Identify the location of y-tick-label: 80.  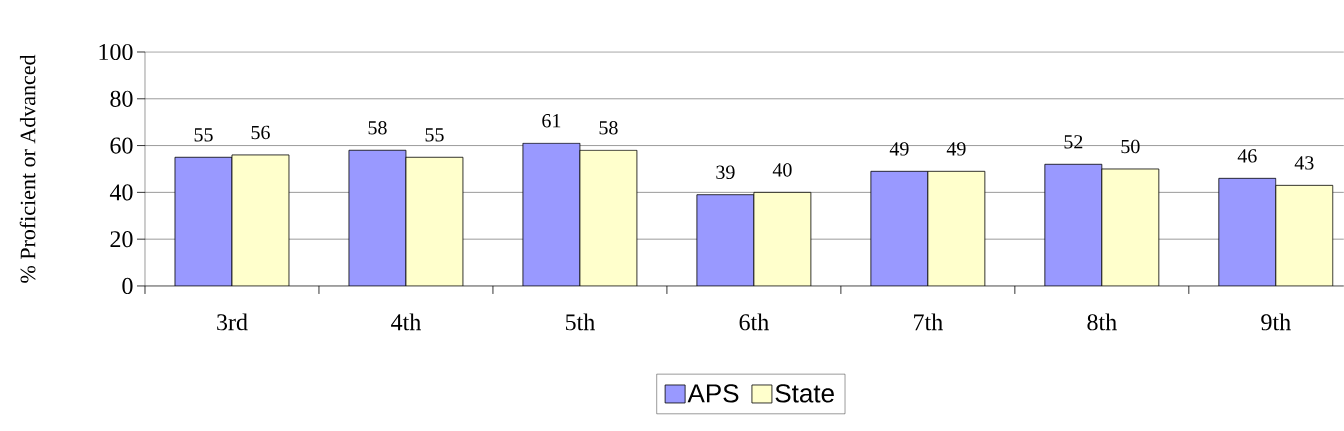
(121, 98).